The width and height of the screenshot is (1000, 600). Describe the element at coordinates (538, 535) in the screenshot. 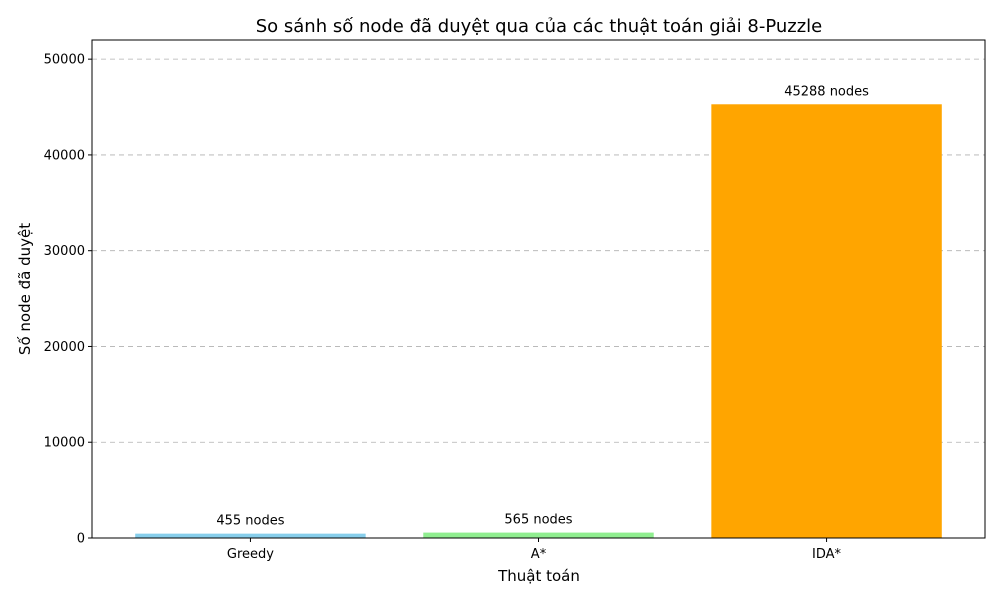

I see `bar-a` at that location.